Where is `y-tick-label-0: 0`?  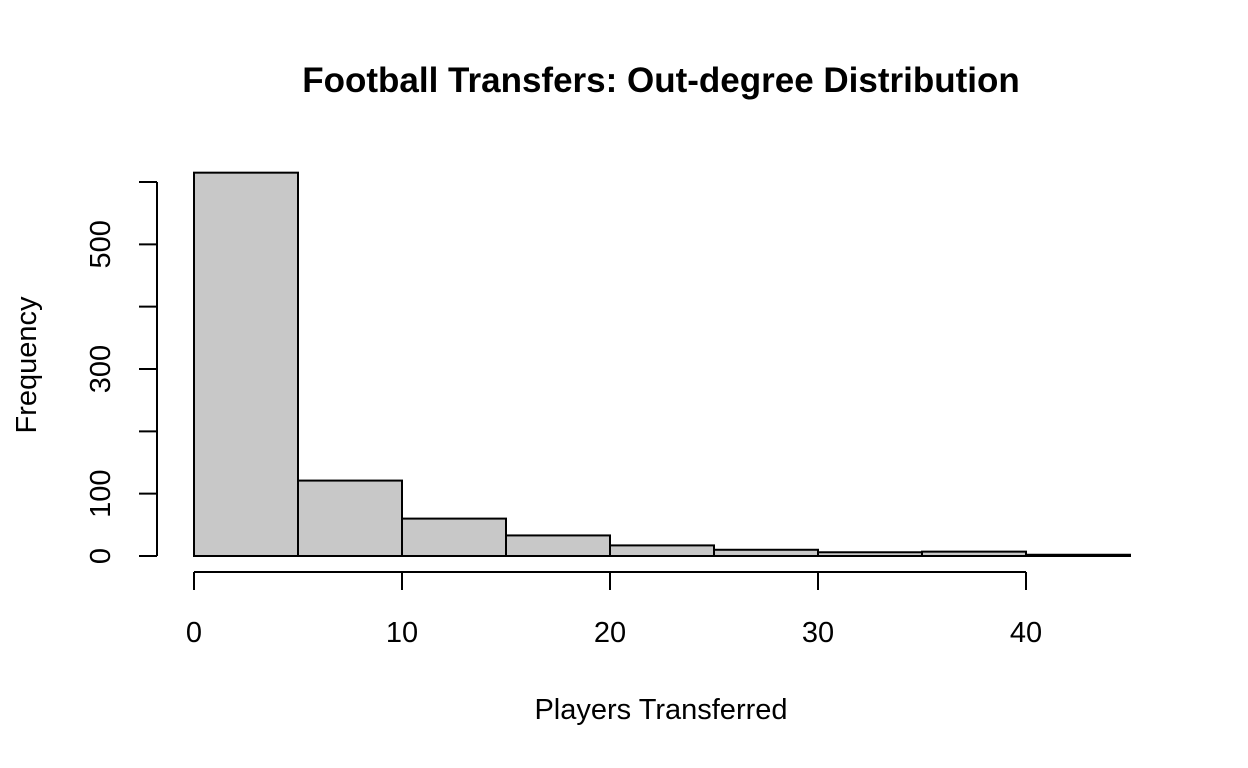
y-tick-label-0: 0 is located at coordinates (101, 556).